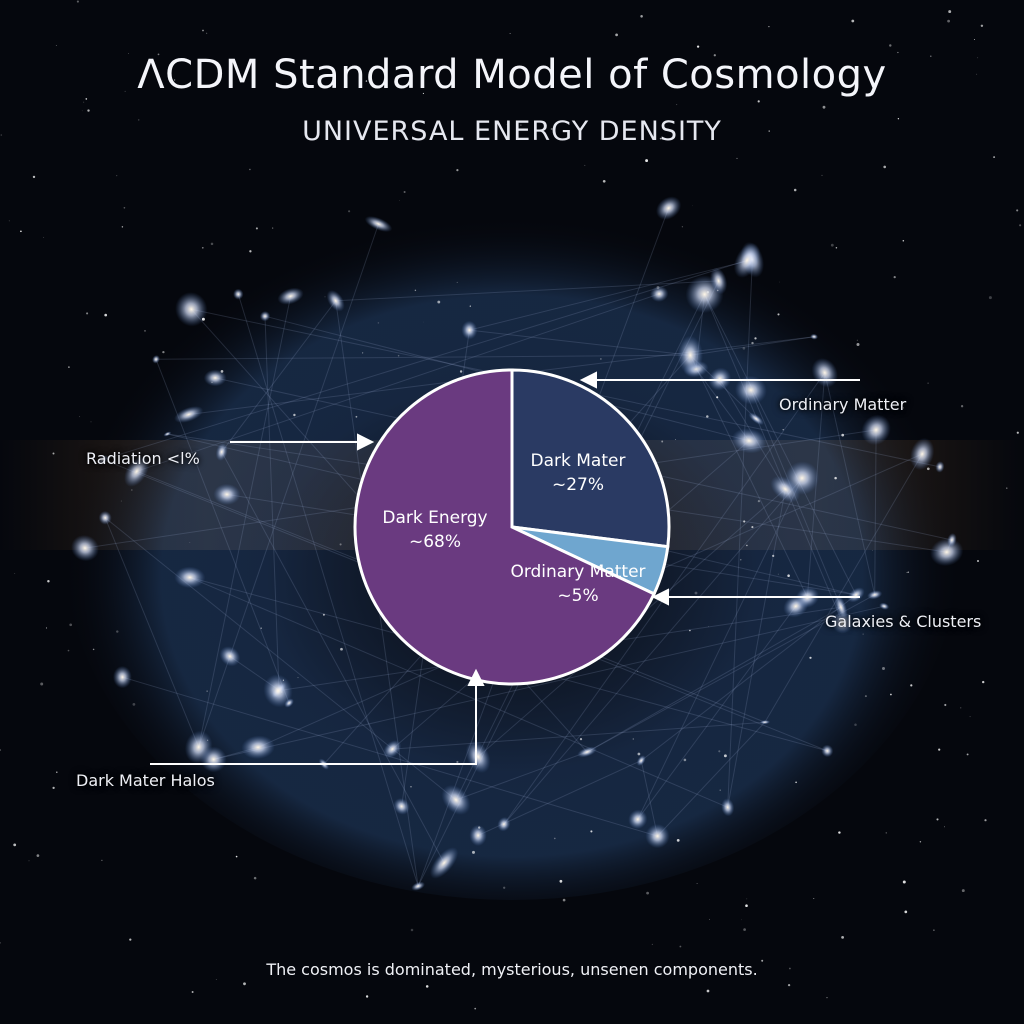  What do you see at coordinates (505, 527) in the screenshot?
I see `pie-slice-dark-energy` at bounding box center [505, 527].